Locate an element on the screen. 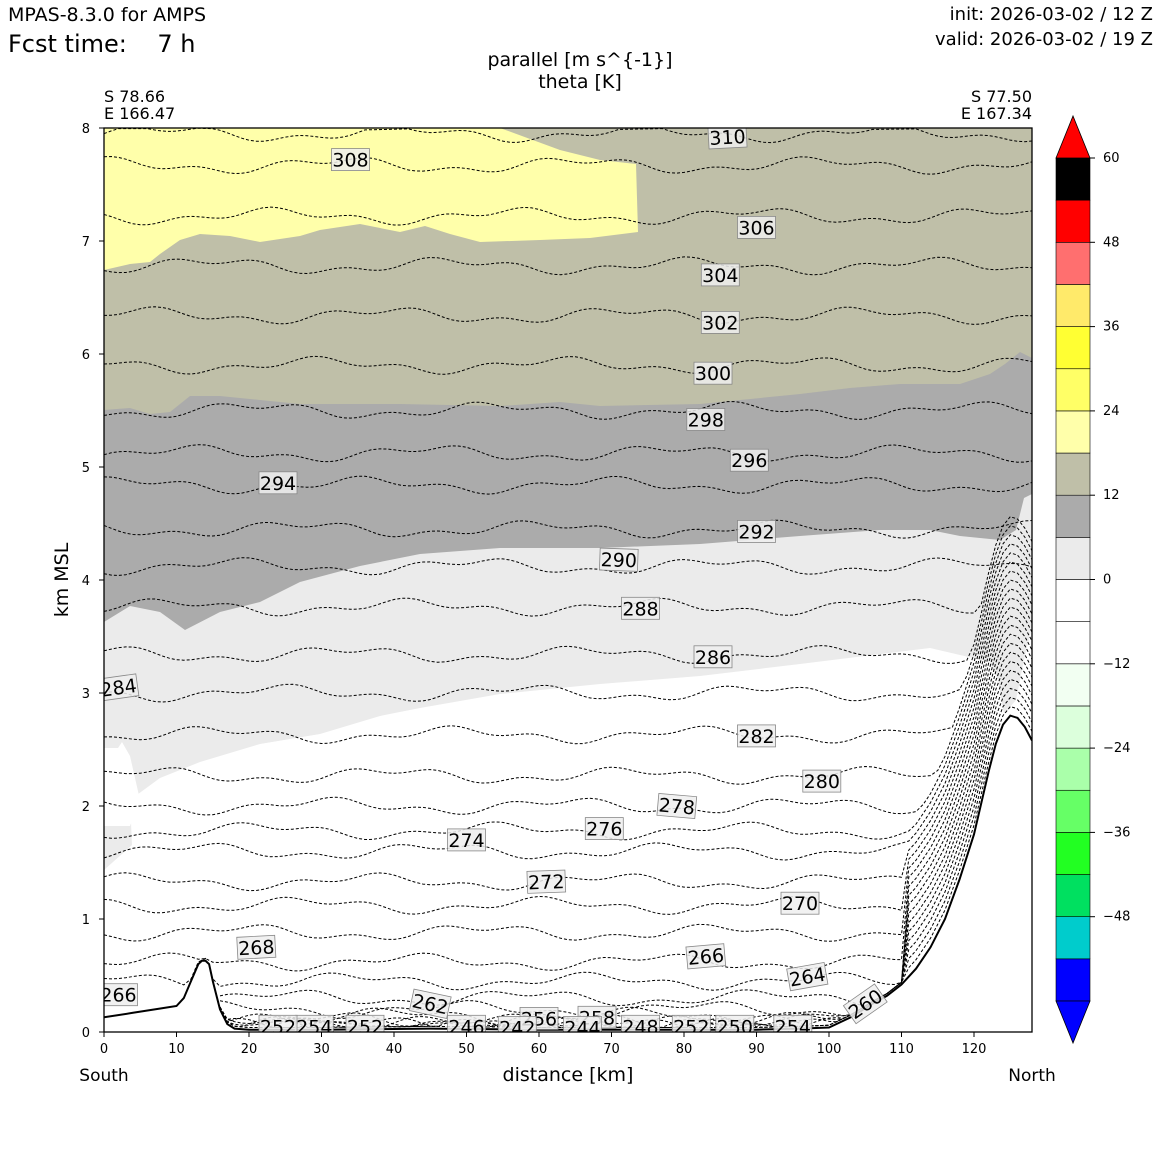 This screenshot has width=1160, height=1160. colorbar-tick-label: −24 is located at coordinates (1116, 748).